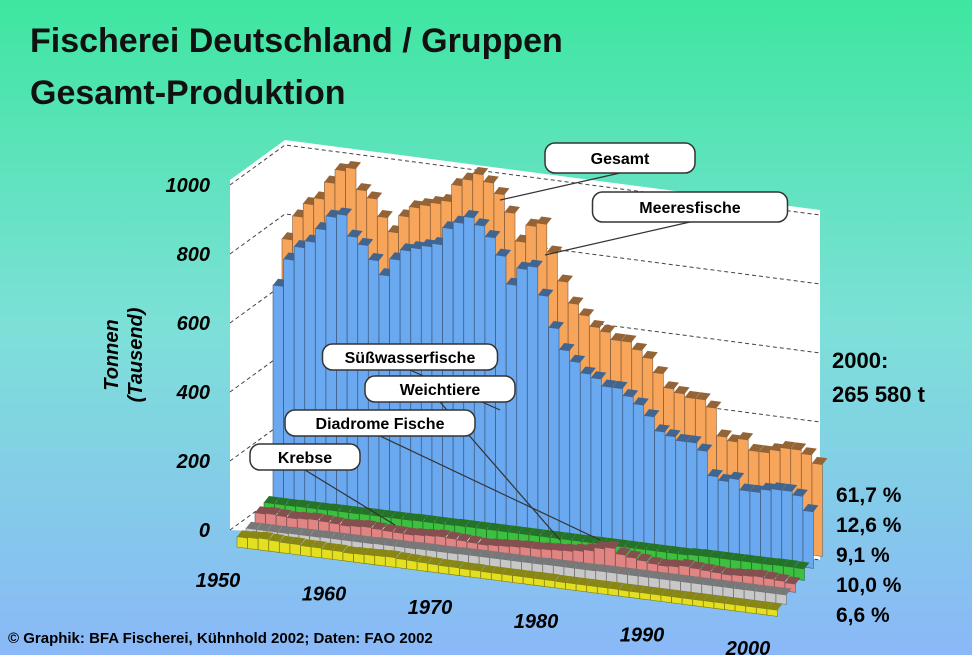  I want to click on y-tick-label: 800, so click(193, 255).